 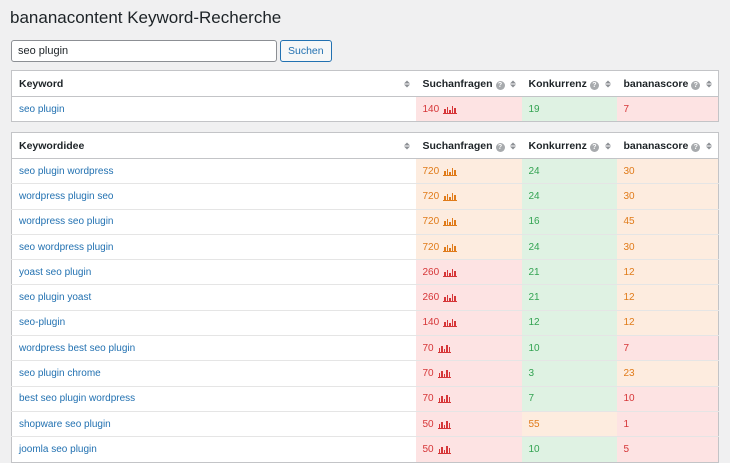 What do you see at coordinates (667, 399) in the screenshot?
I see `bananascore-cell: 10` at bounding box center [667, 399].